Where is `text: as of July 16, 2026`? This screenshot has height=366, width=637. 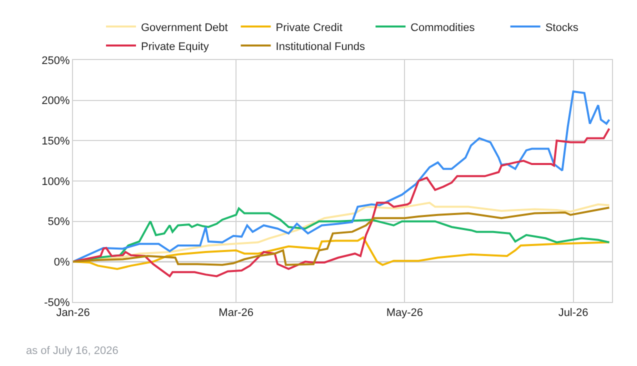 text: as of July 16, 2026 is located at coordinates (72, 351).